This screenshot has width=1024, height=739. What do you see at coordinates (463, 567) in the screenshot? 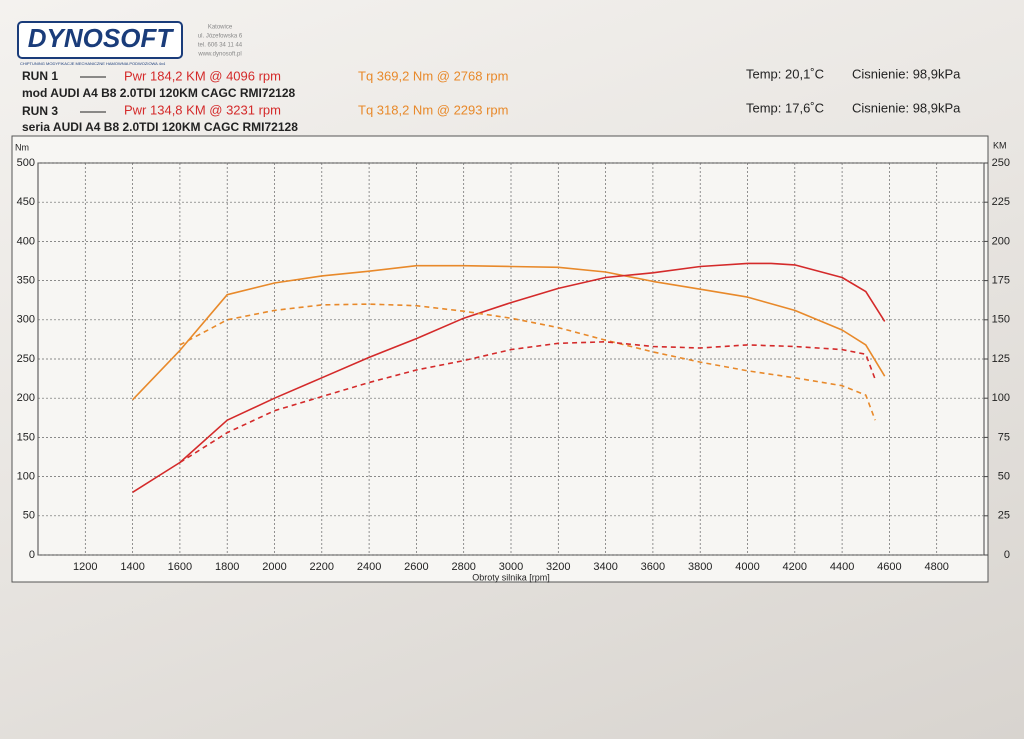
I see `x-tick-label: 2800` at bounding box center [463, 567].